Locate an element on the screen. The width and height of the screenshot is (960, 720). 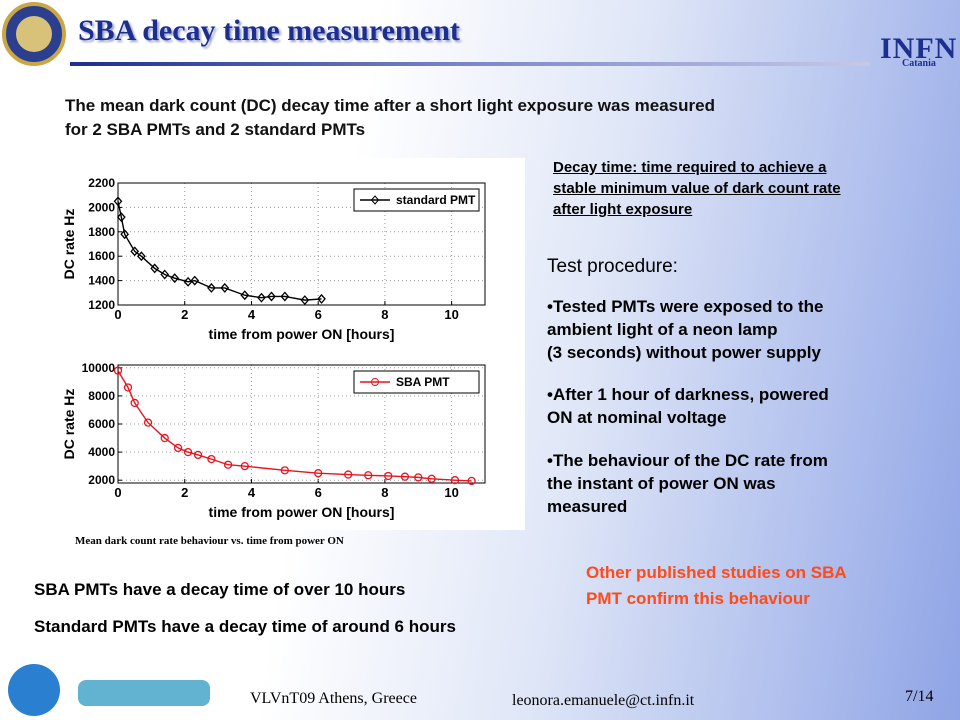
y-tick-label: 1400 is located at coordinates (101, 281).